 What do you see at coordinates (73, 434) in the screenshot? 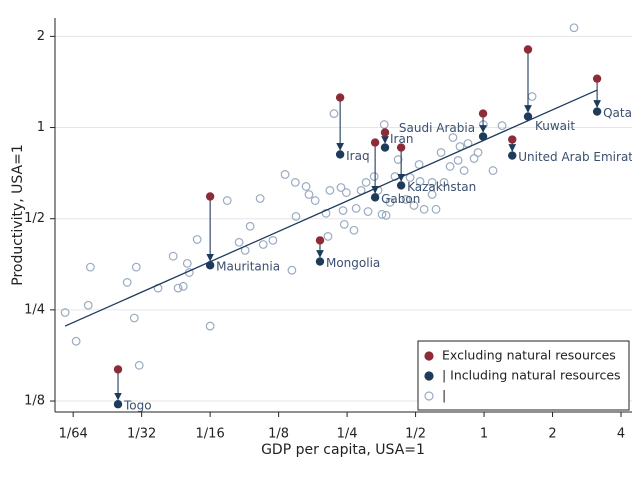
I see `x-tick-label: 1/64` at bounding box center [73, 434].